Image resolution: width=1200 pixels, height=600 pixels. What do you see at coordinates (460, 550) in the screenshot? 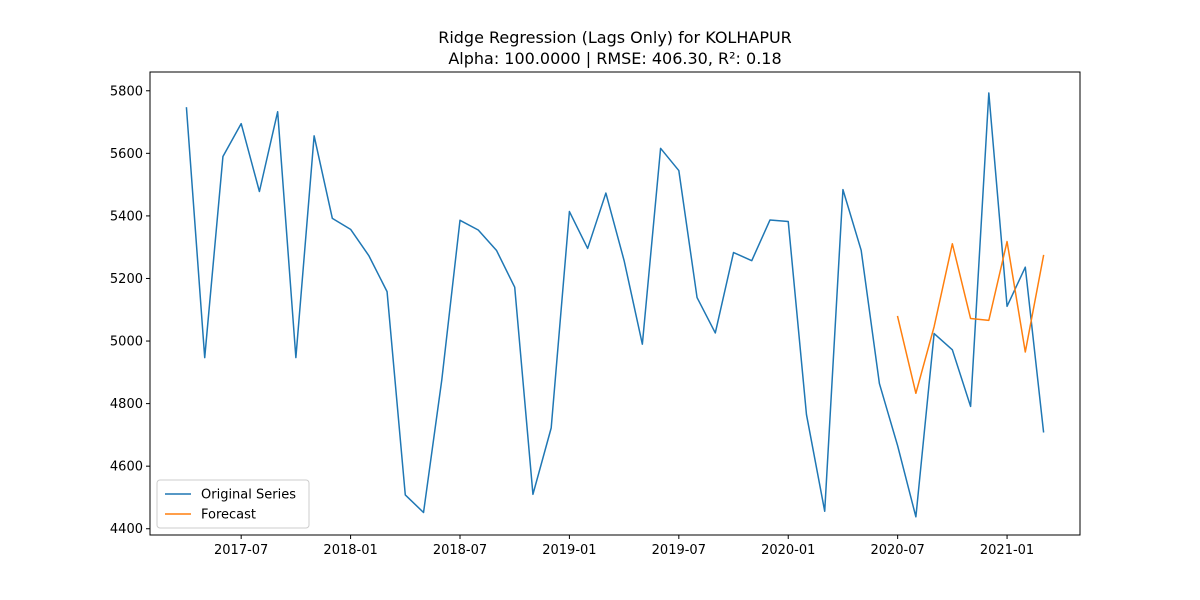
I see `x-tick-label: 2018-07` at bounding box center [460, 550].